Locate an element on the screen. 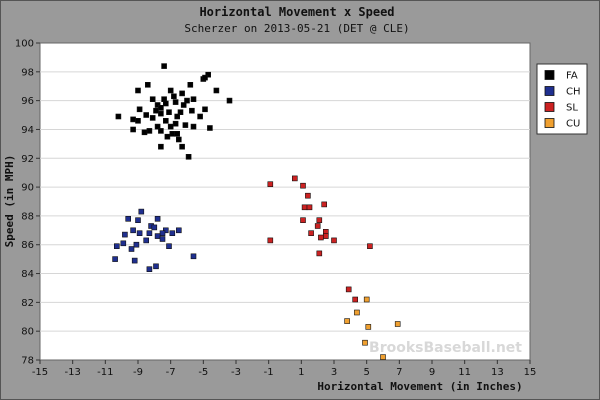 Image resolution: width=600 pixels, height=400 pixels. legend-label-ch: CH is located at coordinates (573, 92).